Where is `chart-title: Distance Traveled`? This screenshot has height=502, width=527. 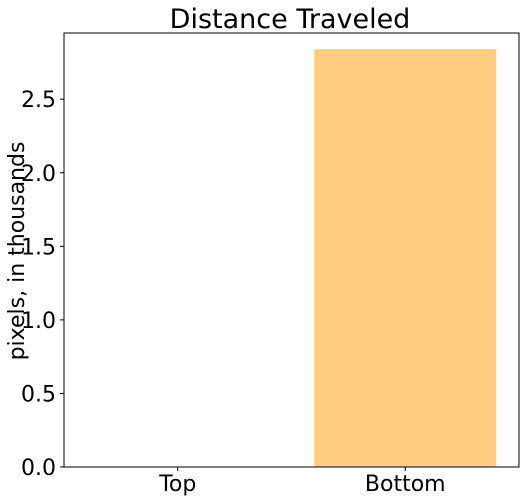
chart-title: Distance Traveled is located at coordinates (290, 19).